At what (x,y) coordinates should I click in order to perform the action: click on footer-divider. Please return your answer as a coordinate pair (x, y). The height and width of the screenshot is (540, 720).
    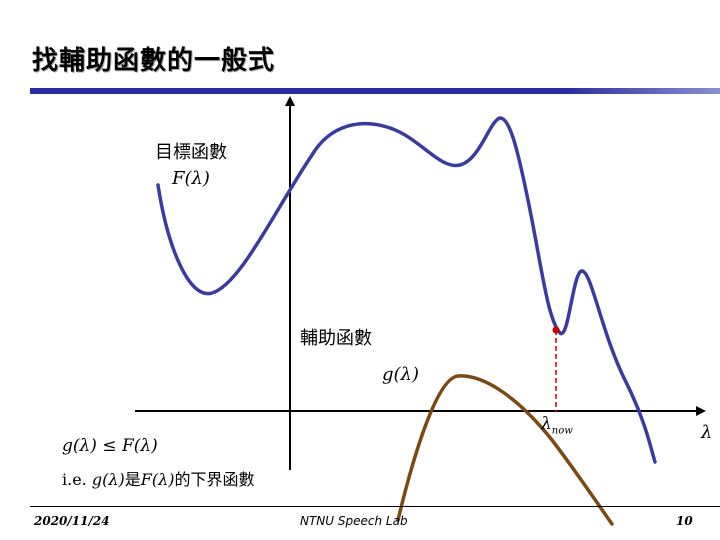
    Looking at the image, I should click on (375, 506).